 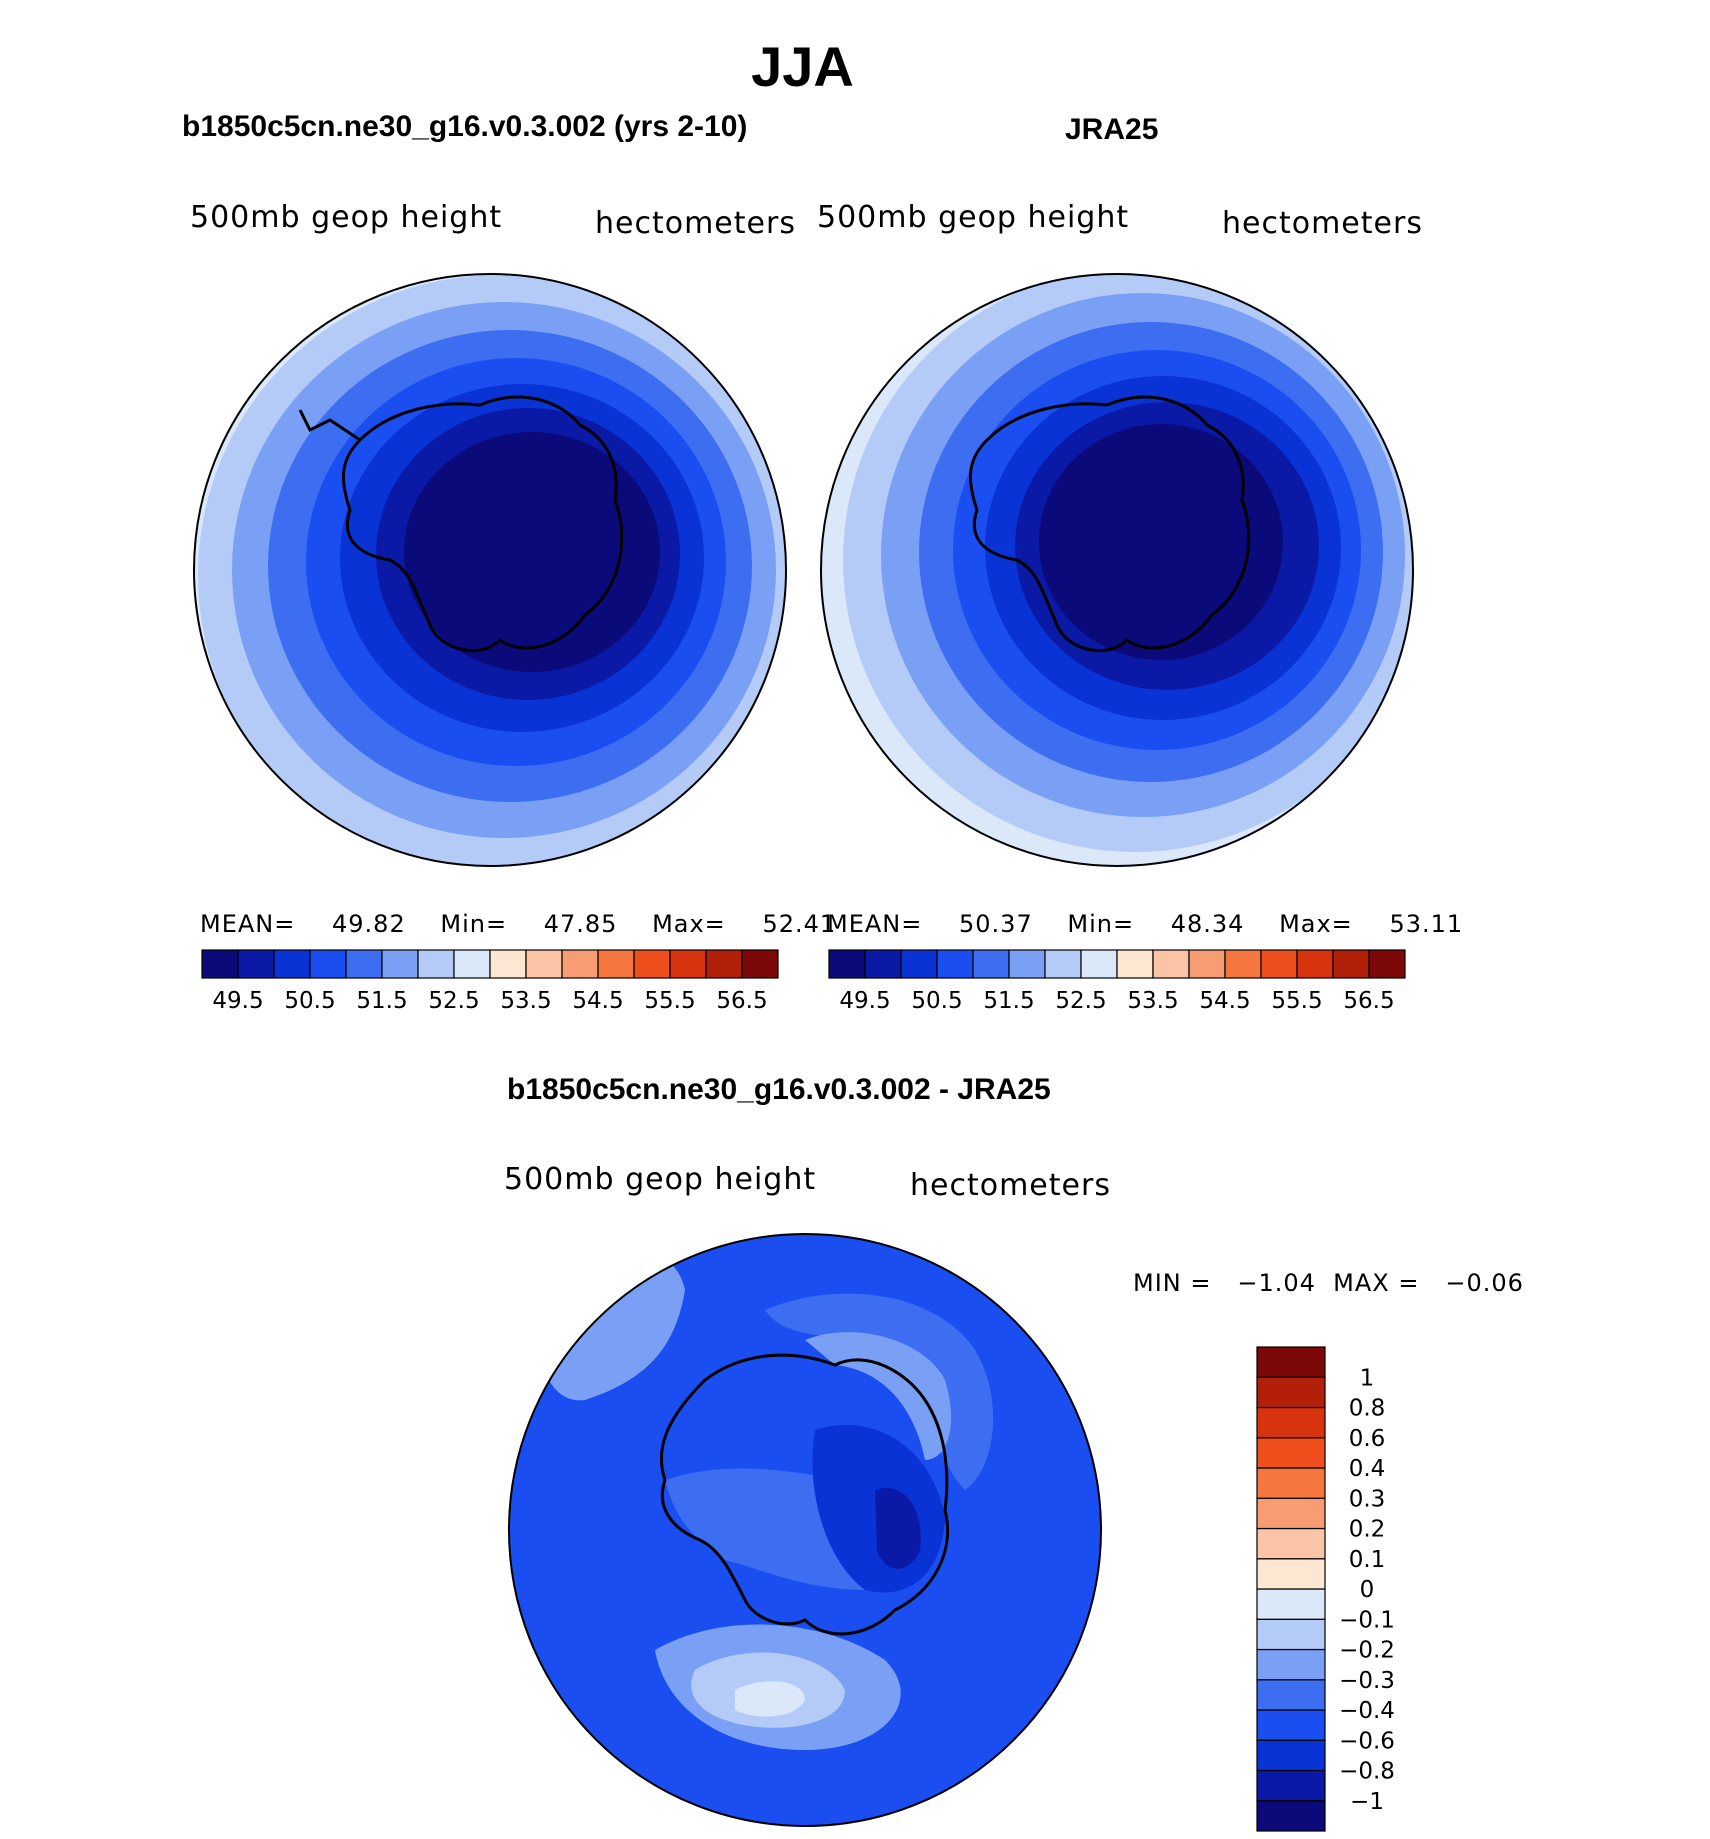 What do you see at coordinates (1328, 1283) in the screenshot?
I see `stats-diff: MIN = −1.04 MAX = −0.06` at bounding box center [1328, 1283].